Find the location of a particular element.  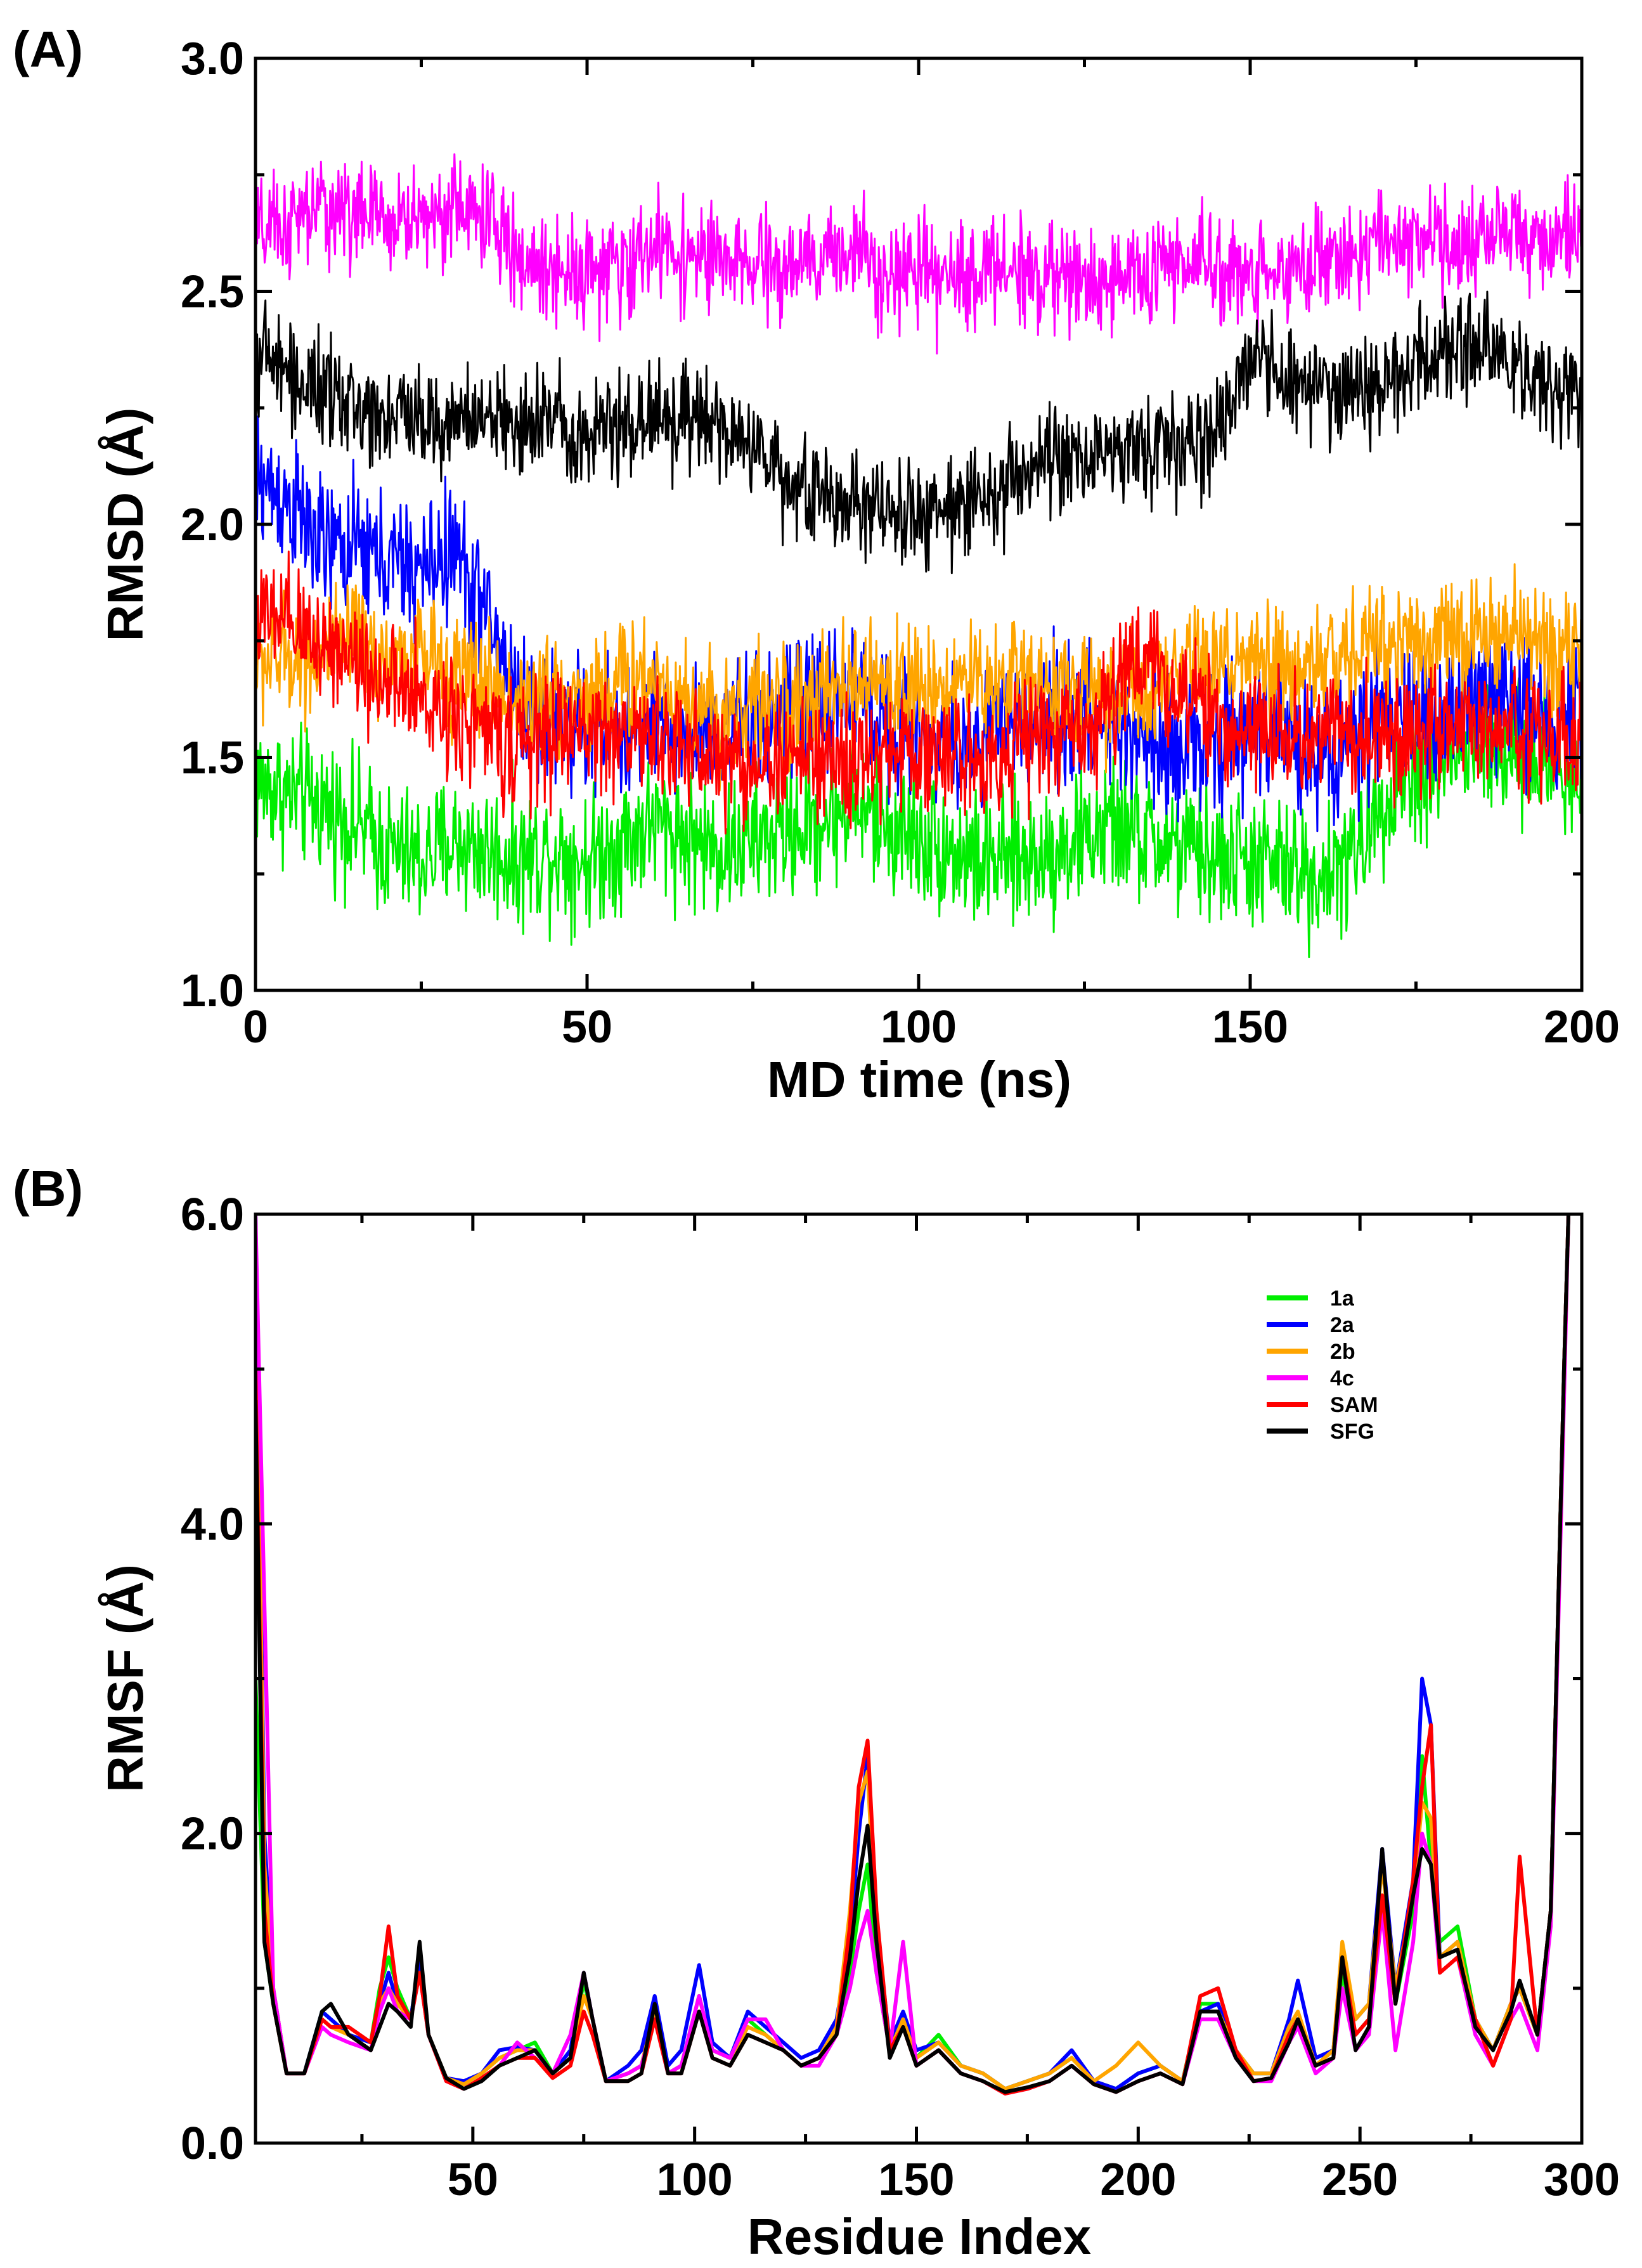

panel-a-x-tick-label: 100 is located at coordinates (919, 1027).